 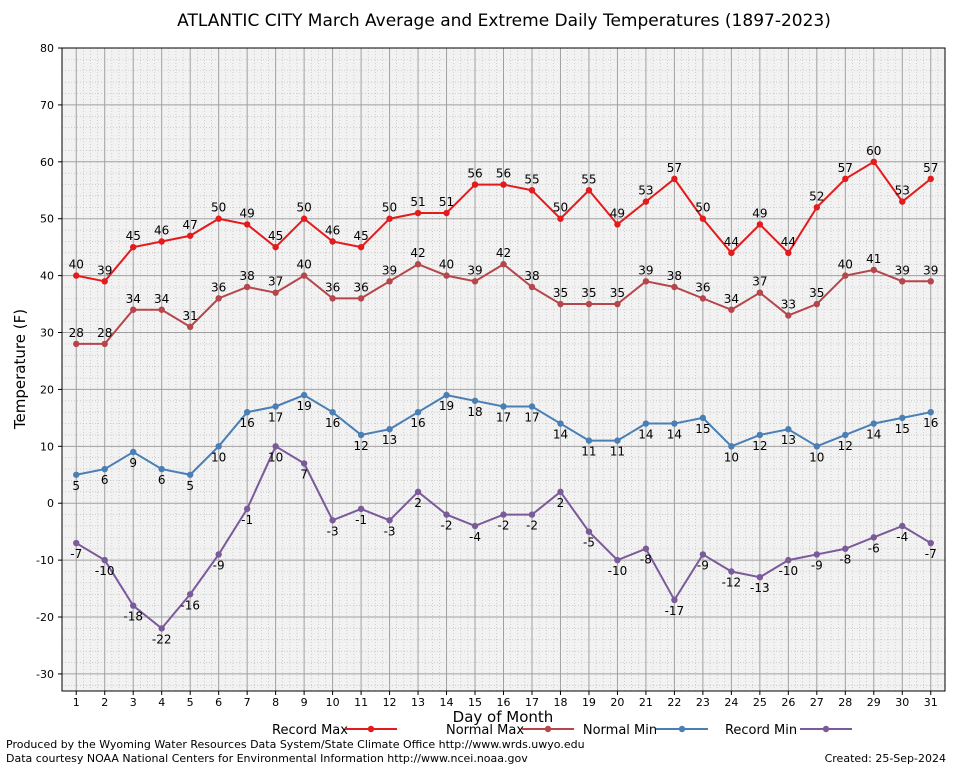 What do you see at coordinates (617, 702) in the screenshot?
I see `x-tick-label: 20` at bounding box center [617, 702].